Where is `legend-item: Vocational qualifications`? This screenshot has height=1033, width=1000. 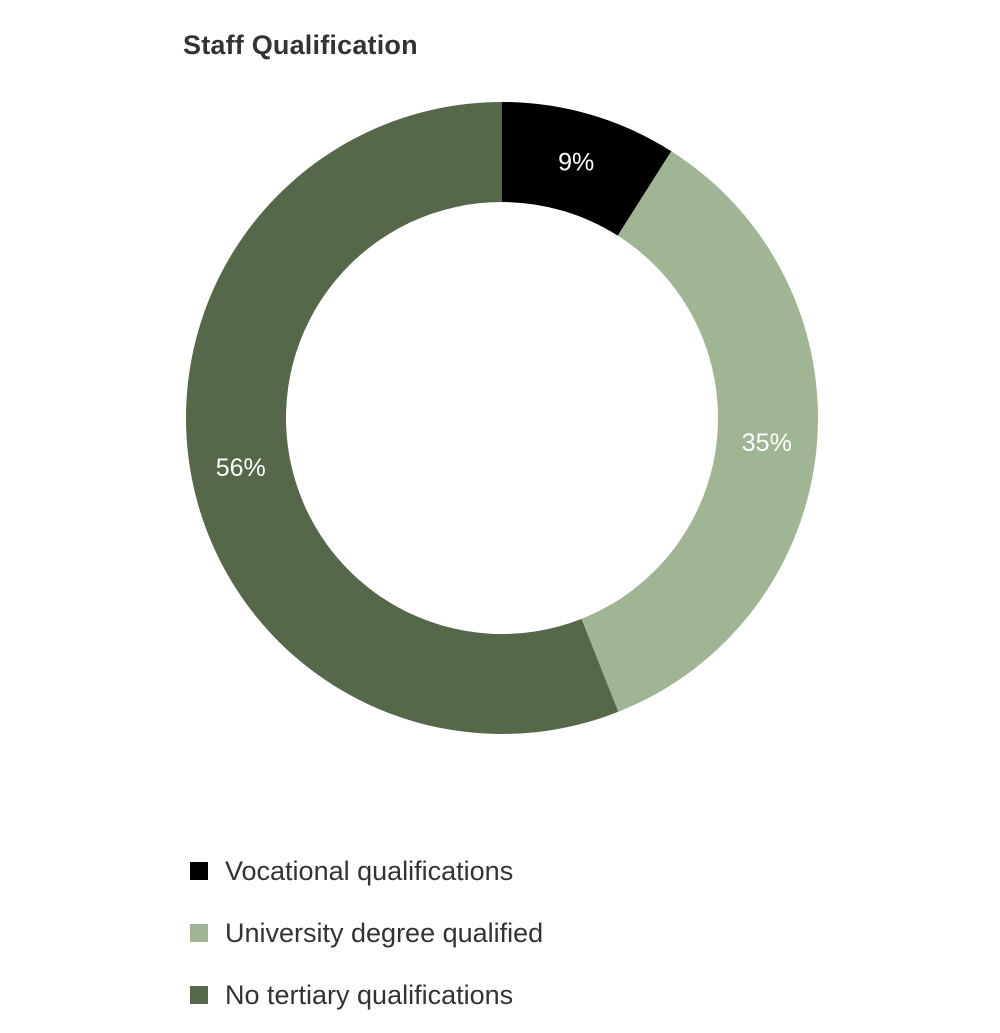
legend-item: Vocational qualifications is located at coordinates (366, 871).